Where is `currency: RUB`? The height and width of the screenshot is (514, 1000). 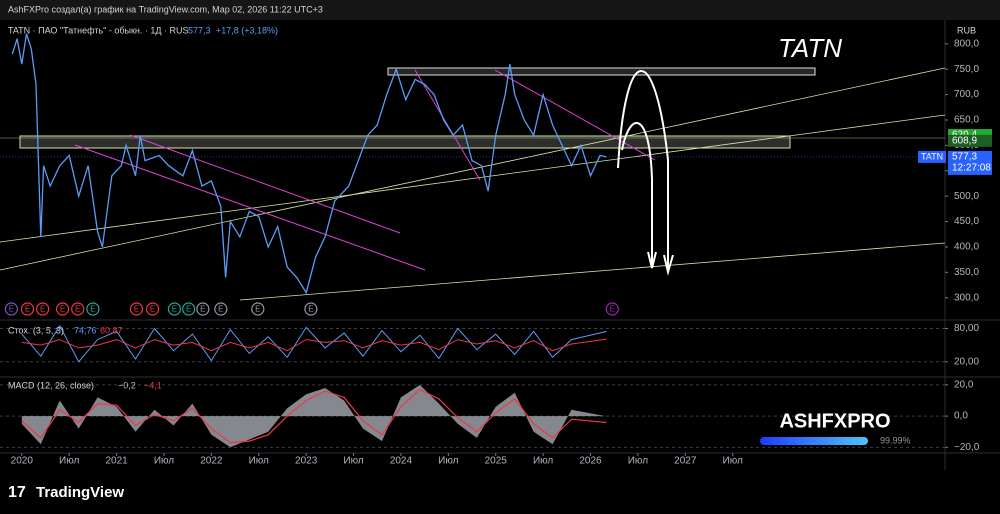 currency: RUB is located at coordinates (966, 30).